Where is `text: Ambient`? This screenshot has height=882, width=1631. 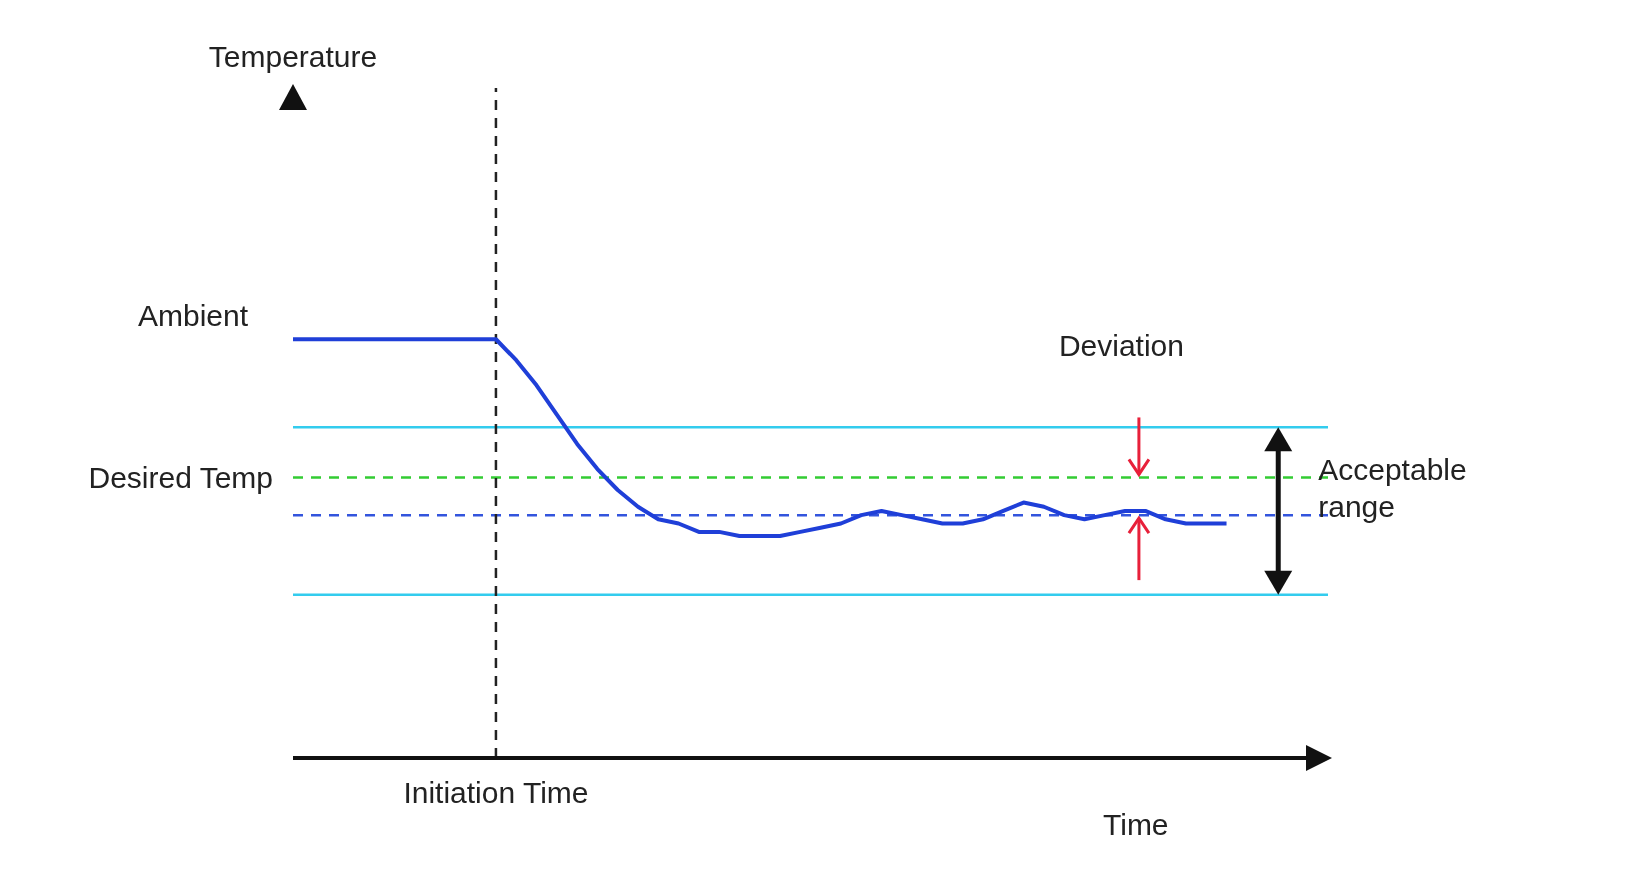
text: Ambient is located at coordinates (193, 316).